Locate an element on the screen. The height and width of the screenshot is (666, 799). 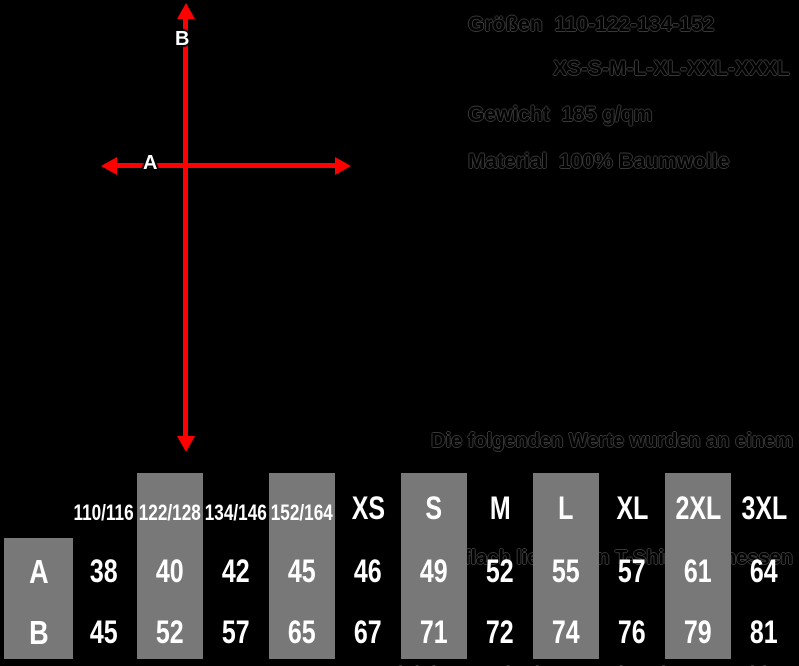
measurement-value: 40 is located at coordinates (170, 571).